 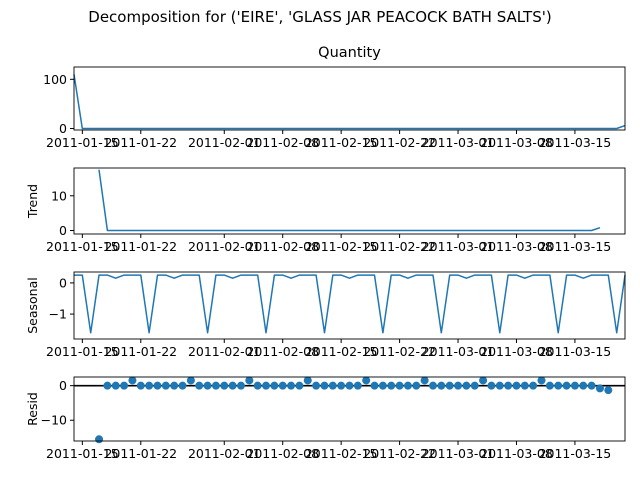 What do you see at coordinates (54, 420) in the screenshot?
I see `y-tick-label: −10` at bounding box center [54, 420].